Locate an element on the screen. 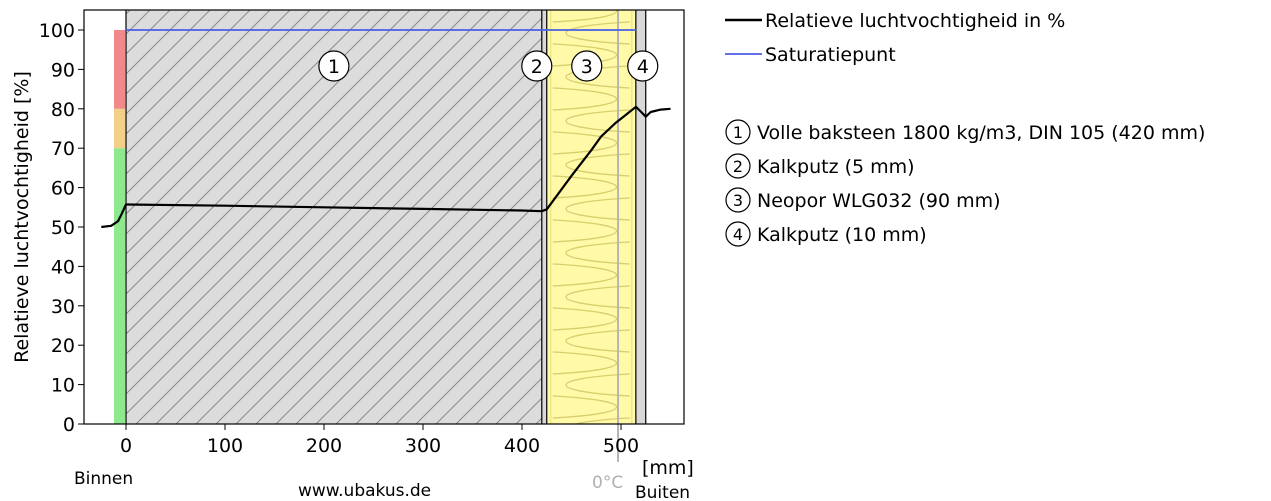 The width and height of the screenshot is (1271, 501). y-tick-label: 50 is located at coordinates (63, 228).